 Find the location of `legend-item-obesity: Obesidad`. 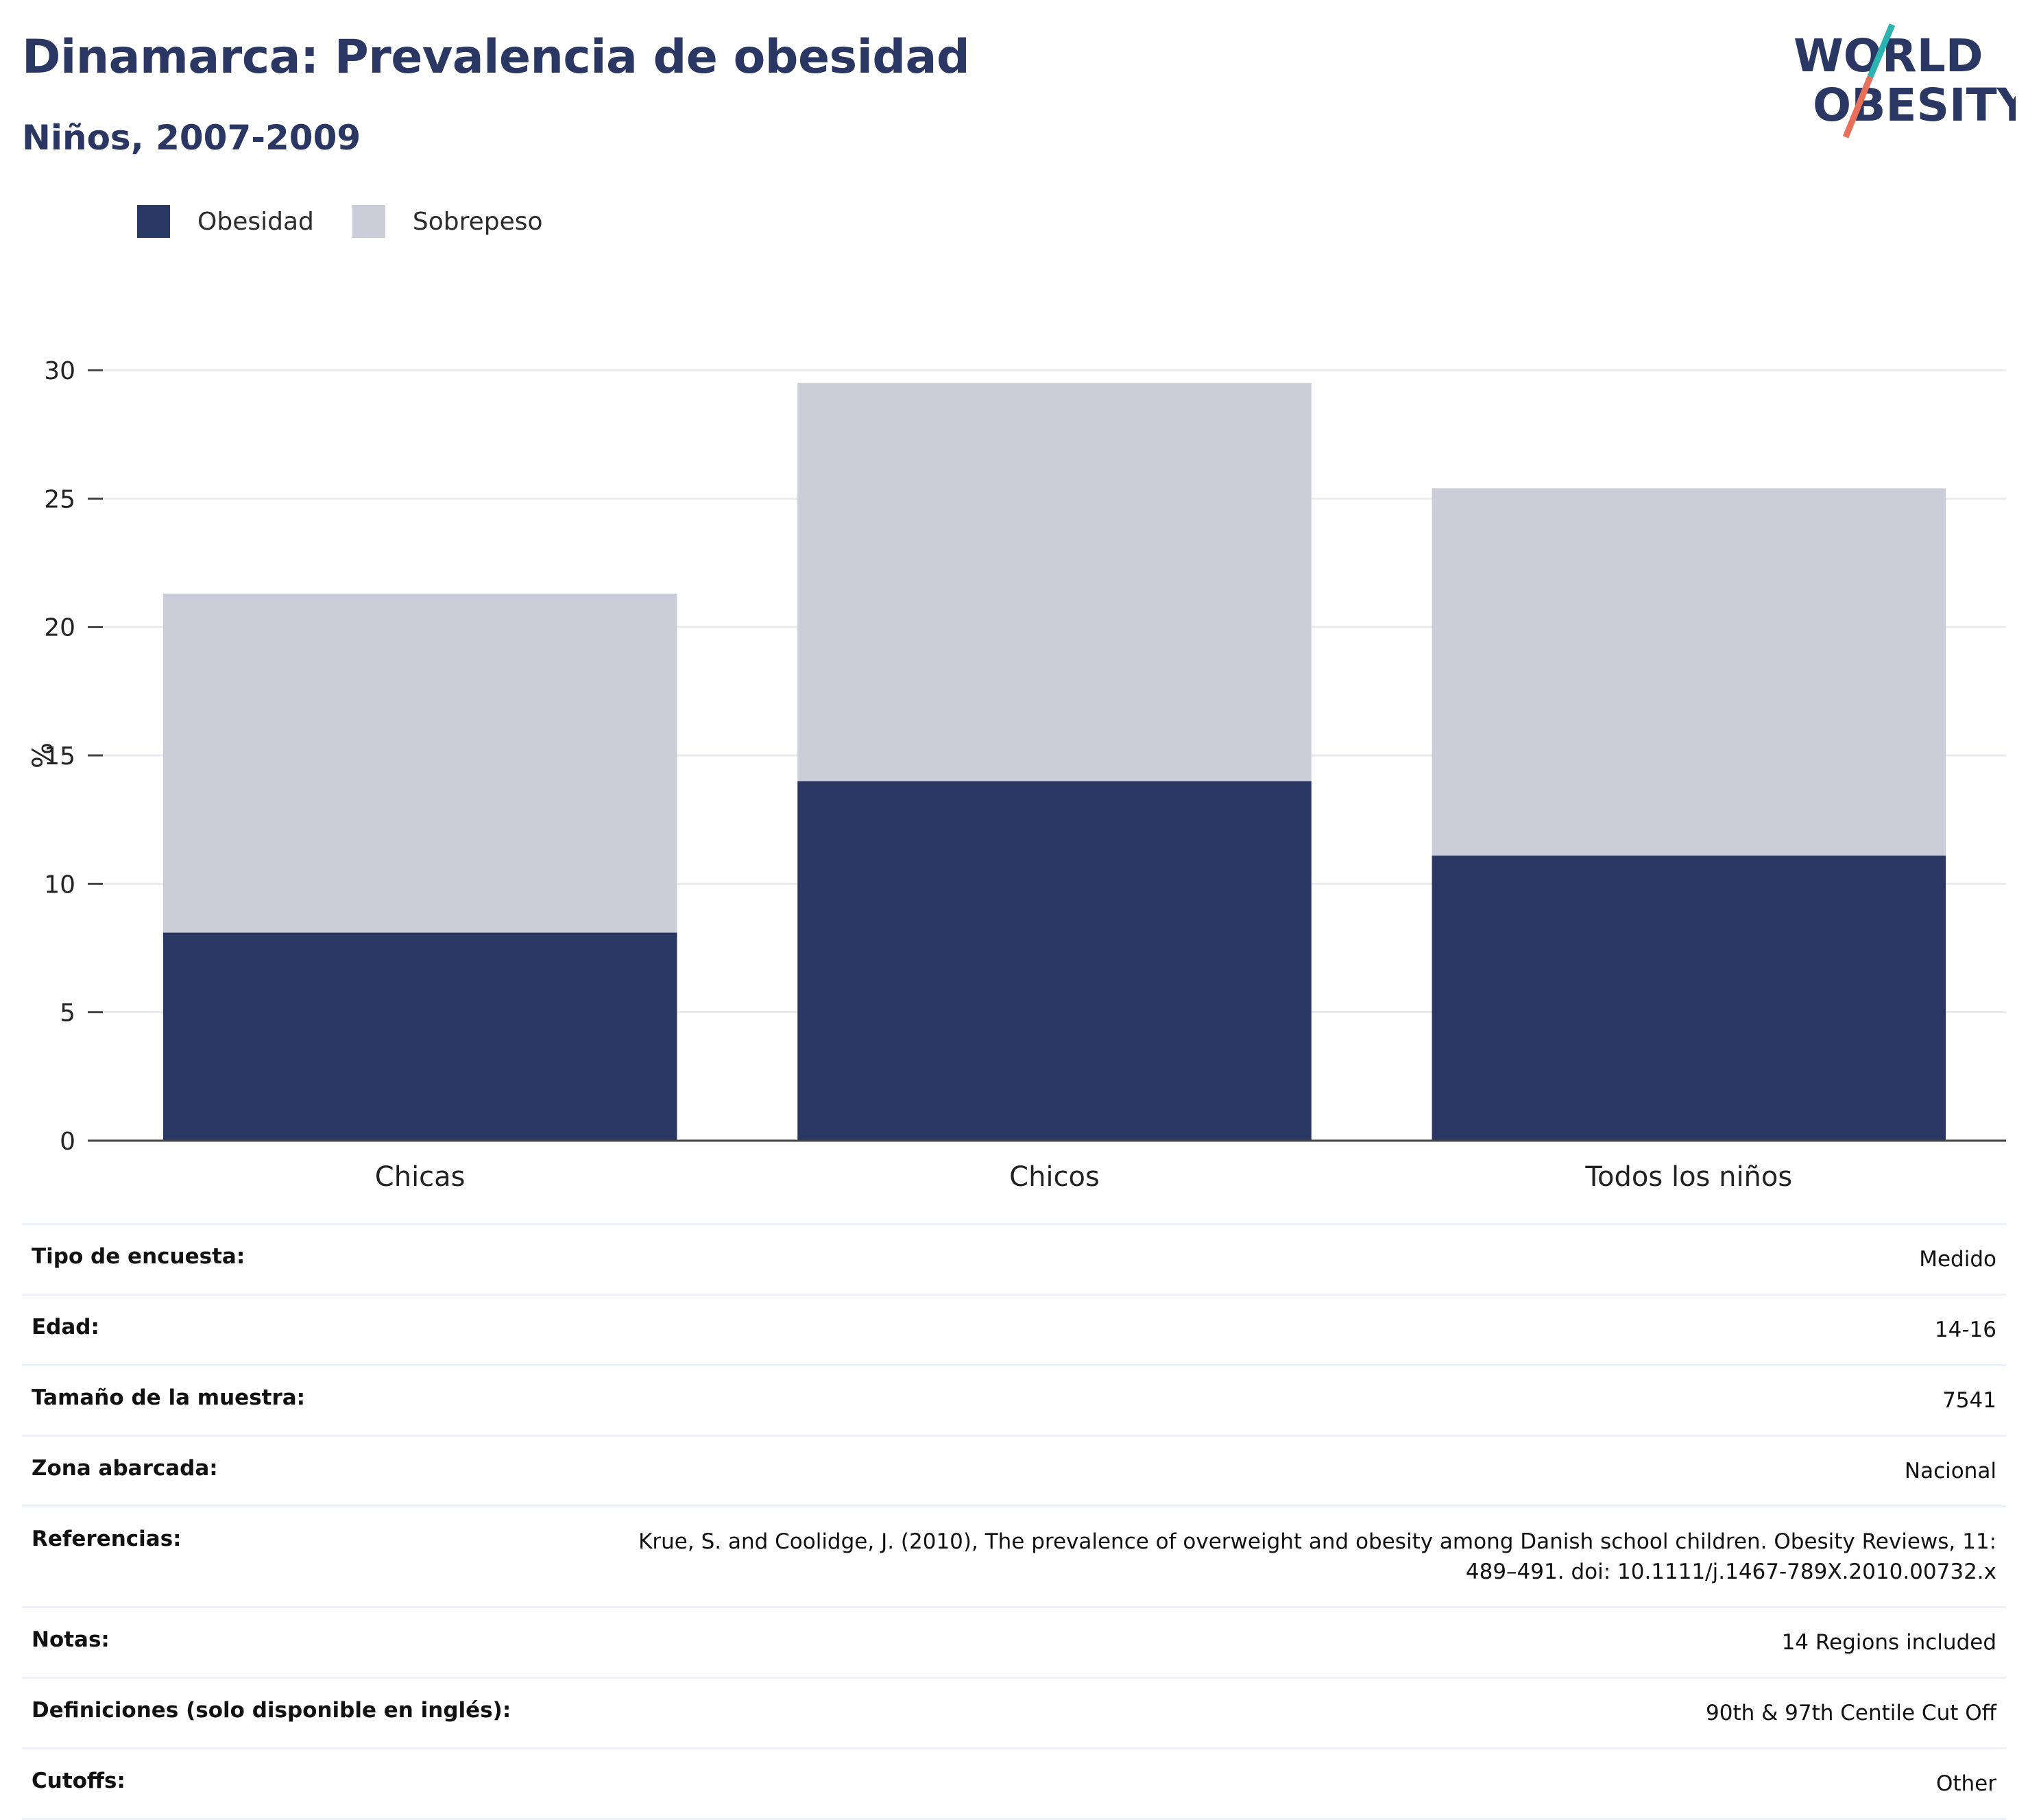

legend-item-obesity: Obesidad is located at coordinates (225, 221).